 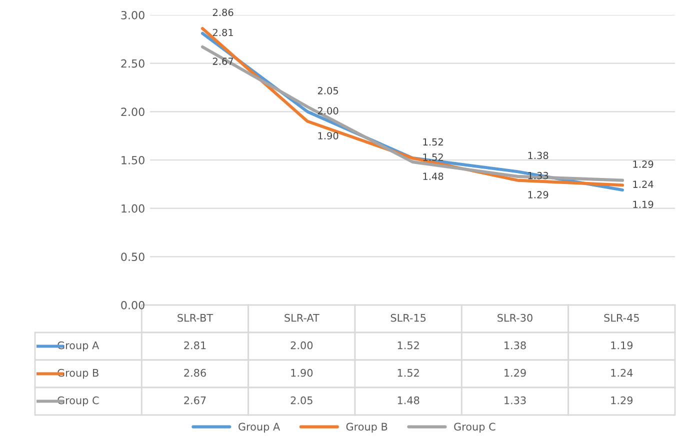 What do you see at coordinates (301, 400) in the screenshot?
I see `data-label: 2.05` at bounding box center [301, 400].